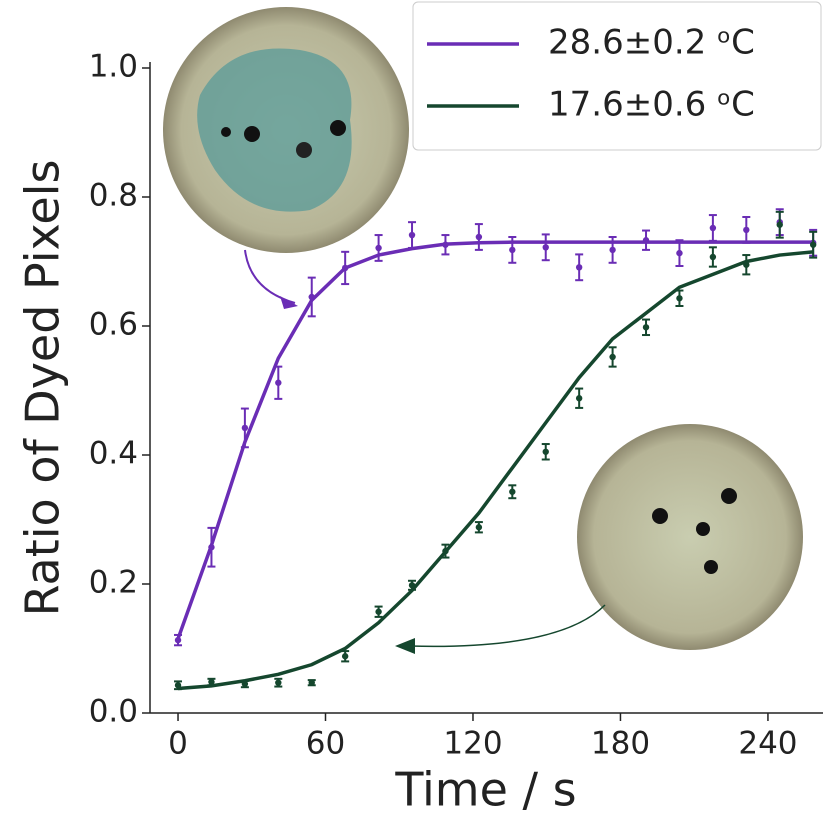  I want to click on legend, so click(617, 76).